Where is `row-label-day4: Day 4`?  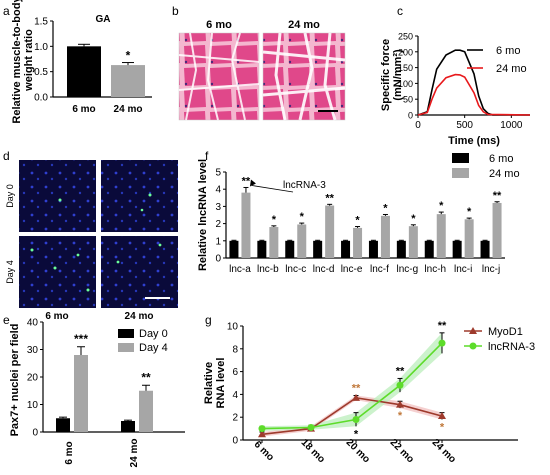 row-label-day4: Day 4 is located at coordinates (10, 272).